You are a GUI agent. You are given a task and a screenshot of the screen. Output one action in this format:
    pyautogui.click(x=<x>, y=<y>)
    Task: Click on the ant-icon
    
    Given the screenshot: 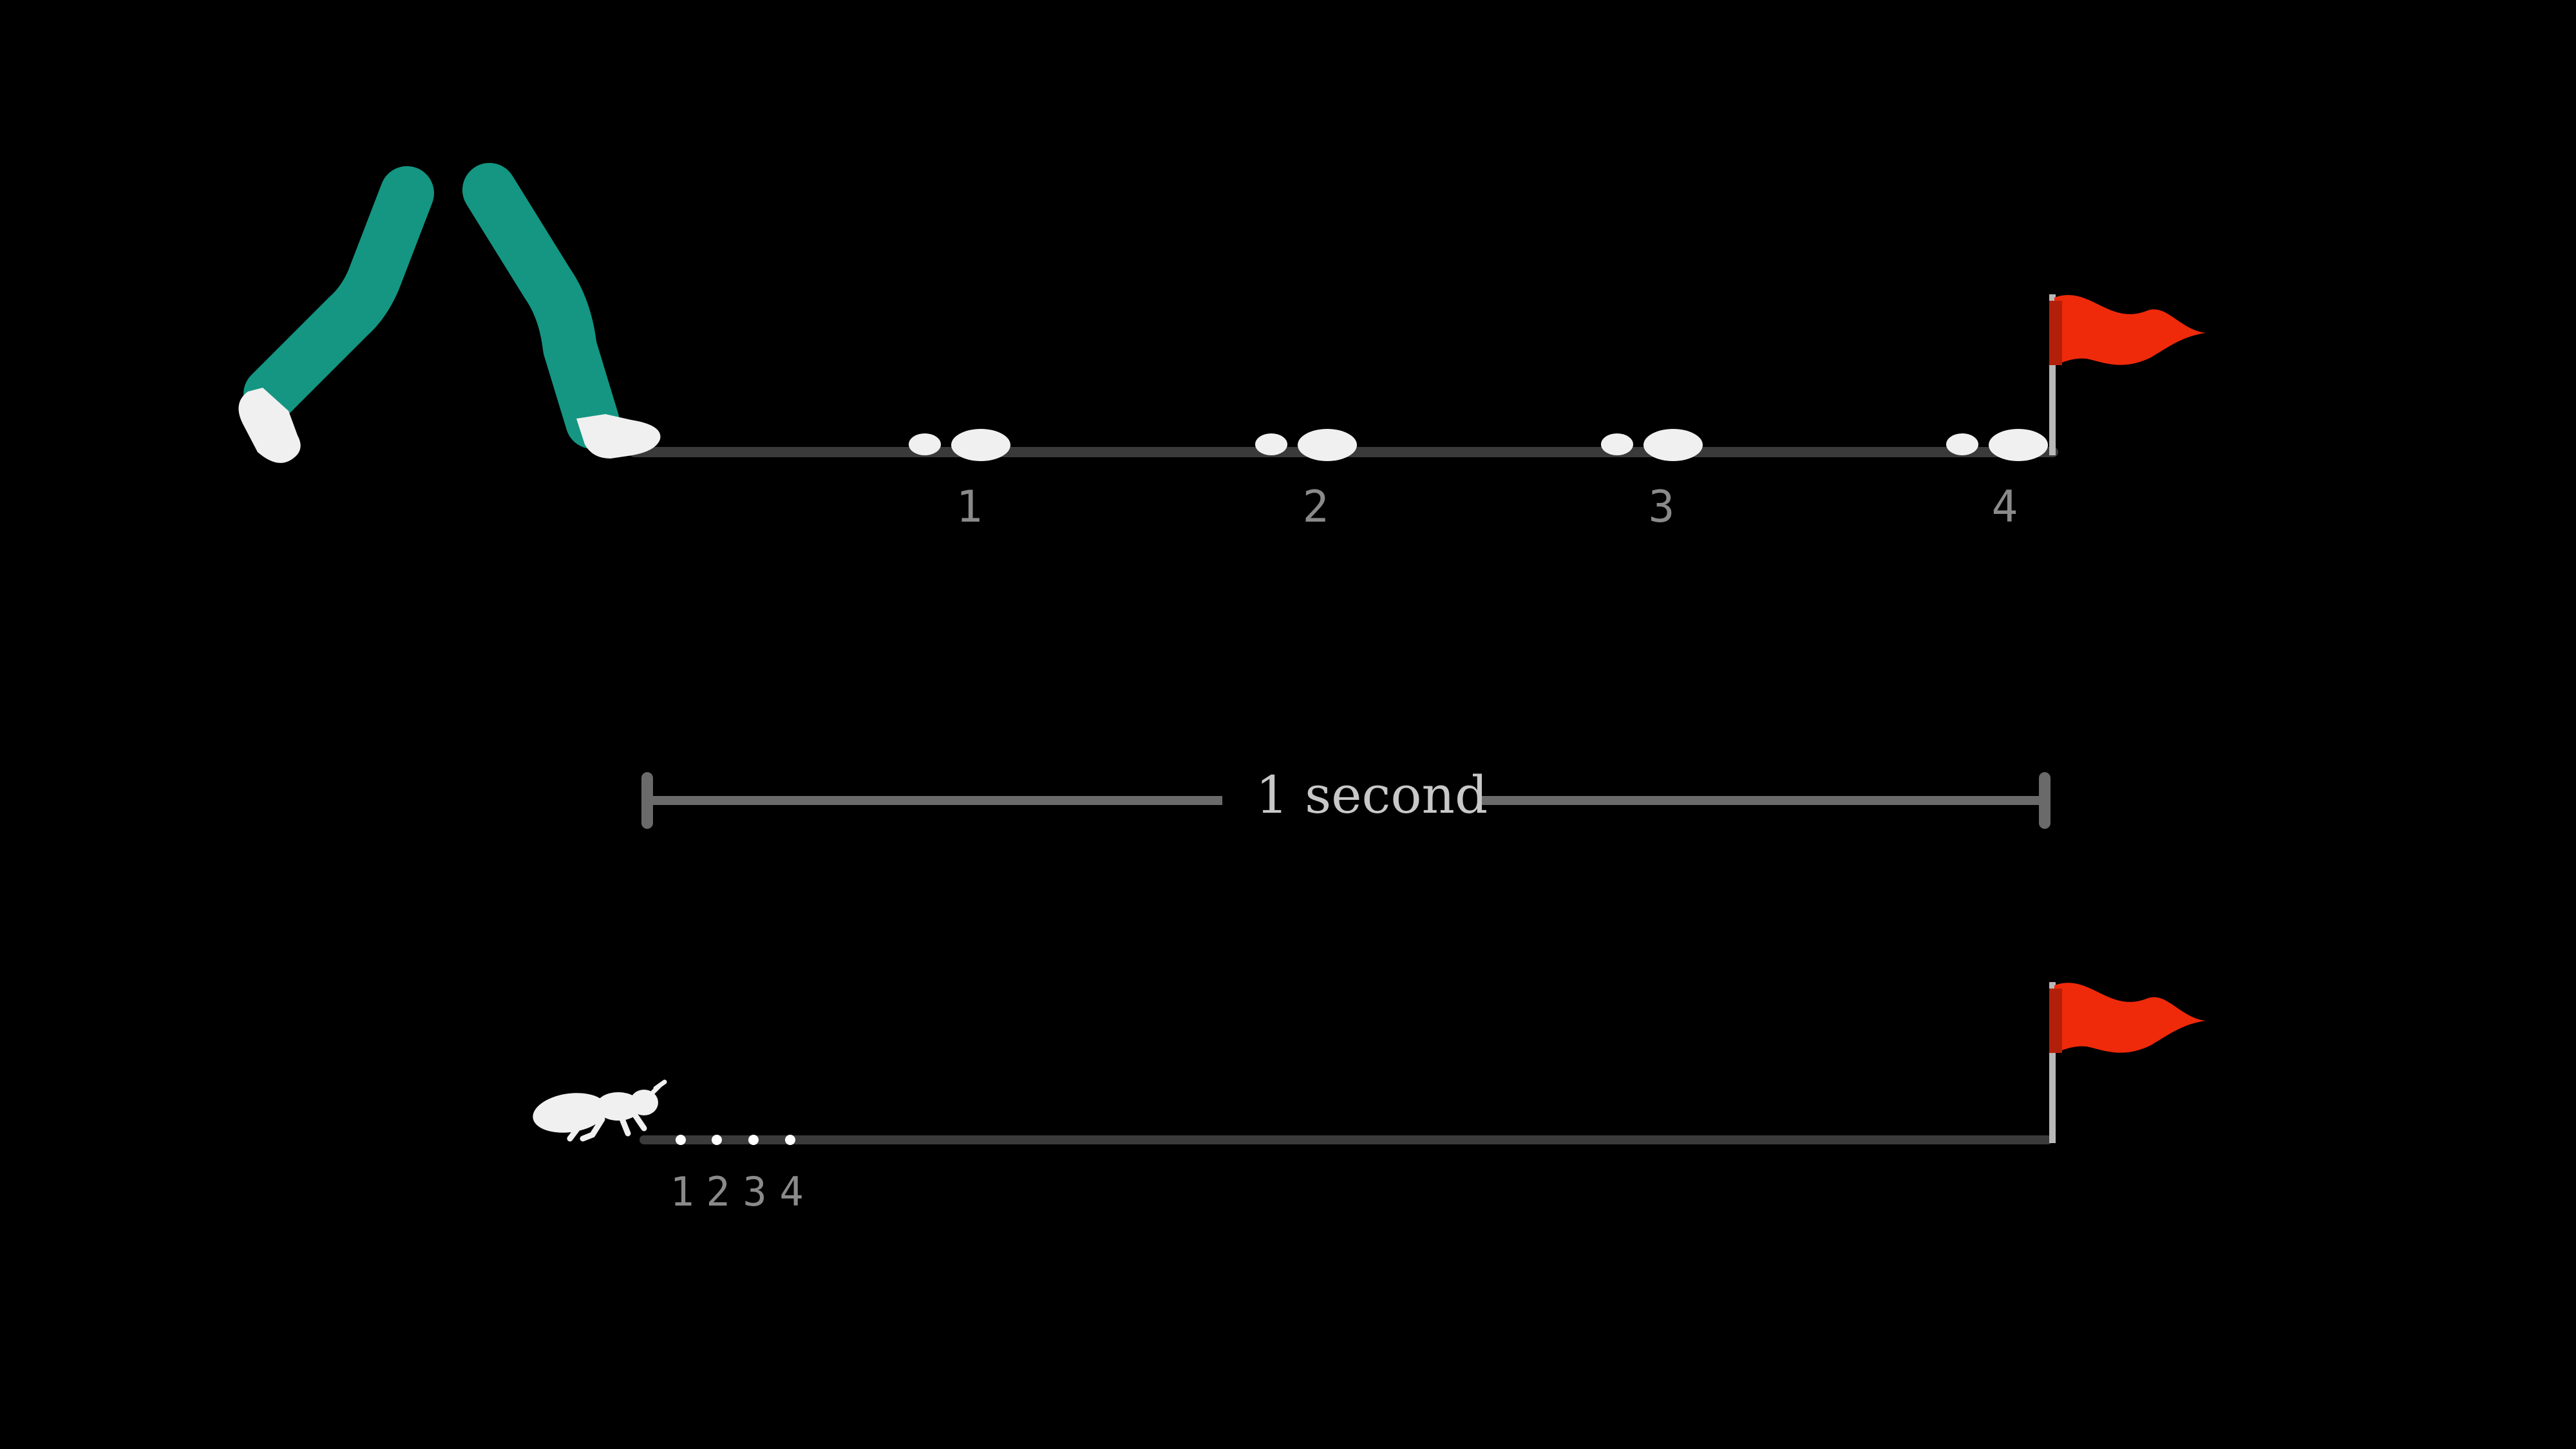 What is the action you would take?
    pyautogui.click(x=600, y=1110)
    